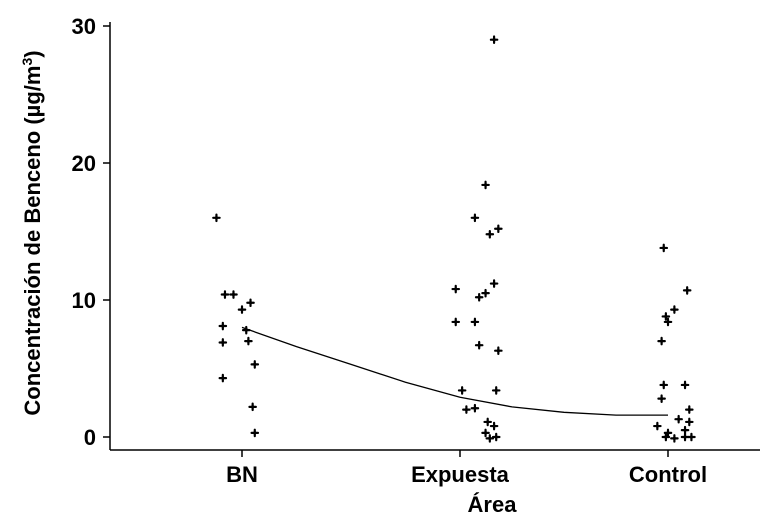 The height and width of the screenshot is (519, 777). I want to click on y-axis-title-superscript: 3, so click(27, 62).